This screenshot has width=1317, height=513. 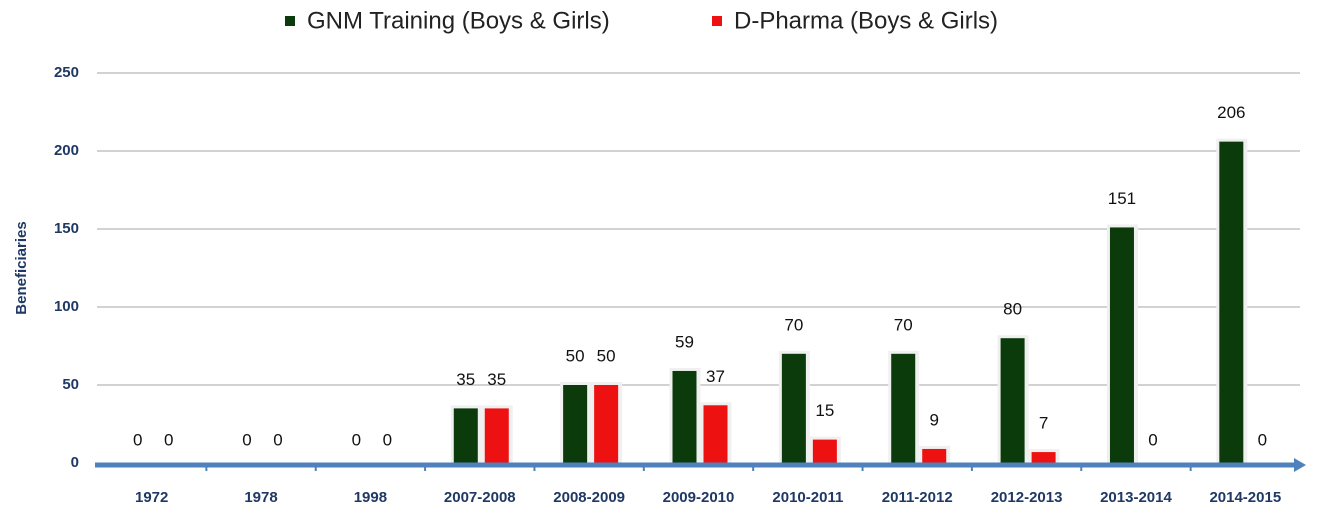 I want to click on x-tick-label: 1978, so click(x=260, y=497).